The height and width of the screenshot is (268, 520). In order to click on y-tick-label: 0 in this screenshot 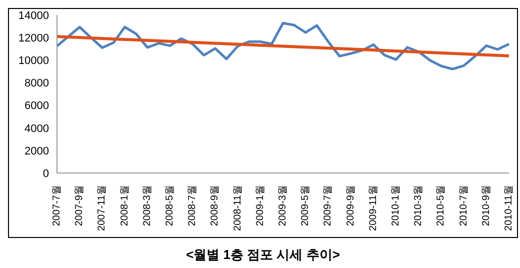, I will do `click(45, 174)`.